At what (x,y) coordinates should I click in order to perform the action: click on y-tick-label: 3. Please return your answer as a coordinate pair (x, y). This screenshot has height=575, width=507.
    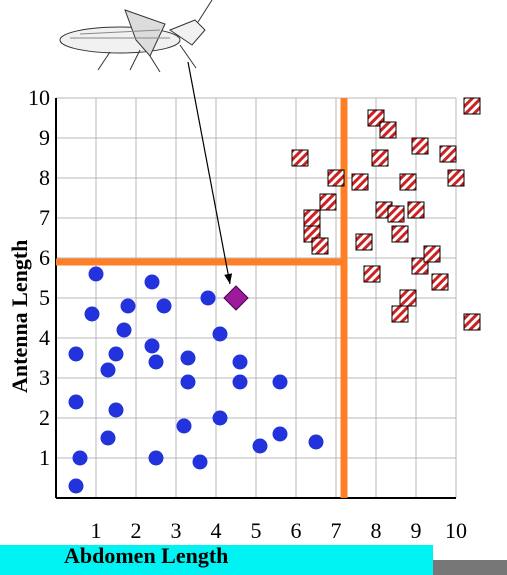
    Looking at the image, I should click on (44, 377).